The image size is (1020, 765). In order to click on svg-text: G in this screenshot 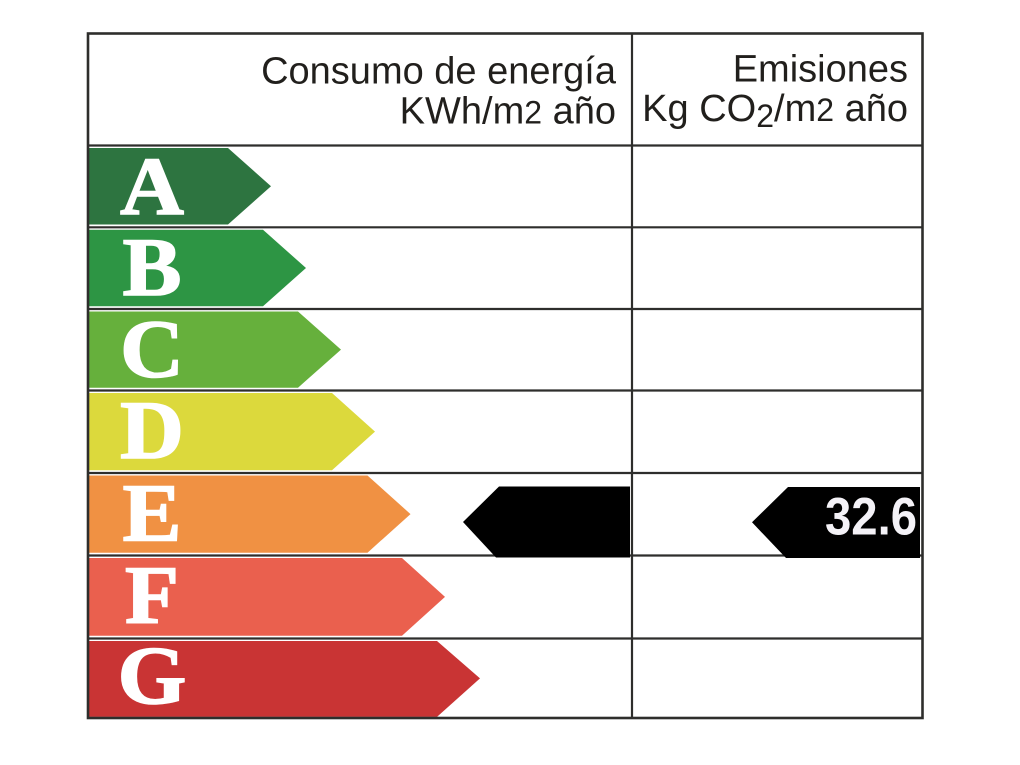, I will do `click(152, 676)`.